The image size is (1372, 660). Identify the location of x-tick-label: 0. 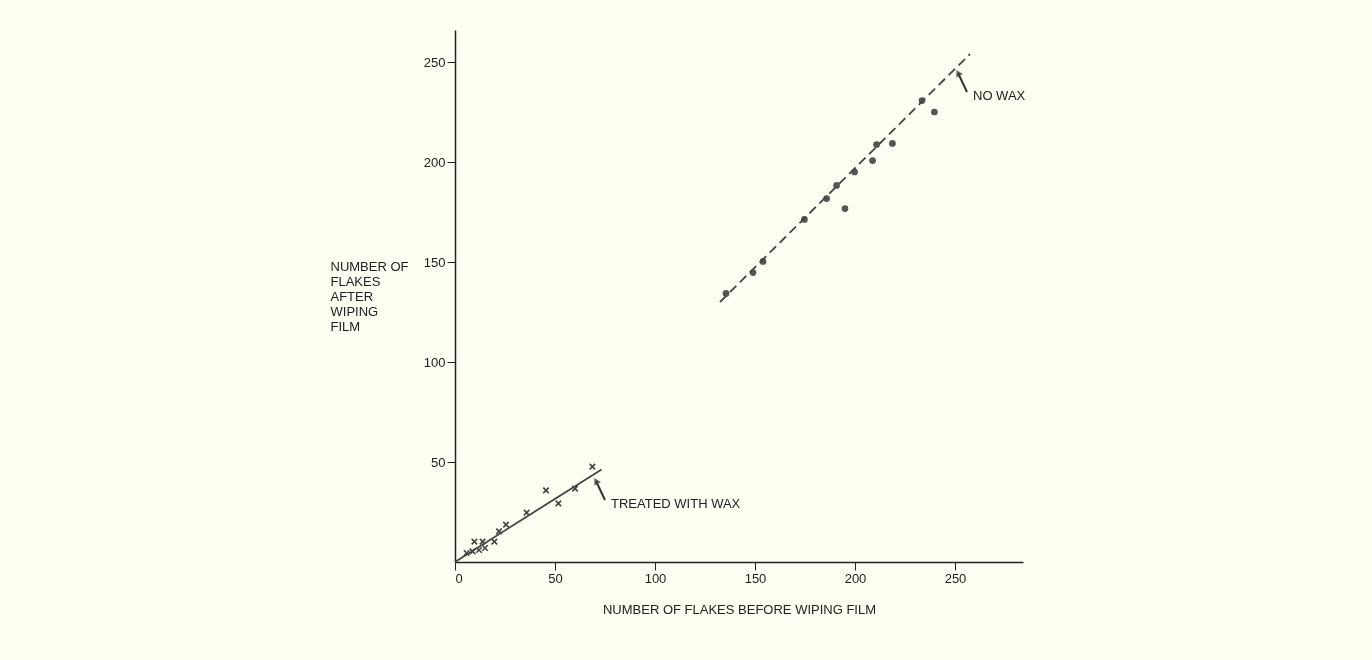
(459, 578).